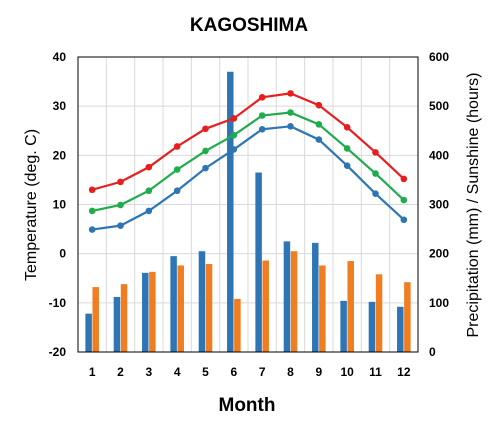 The image size is (499, 433). I want to click on right-tick-label: 400, so click(439, 155).